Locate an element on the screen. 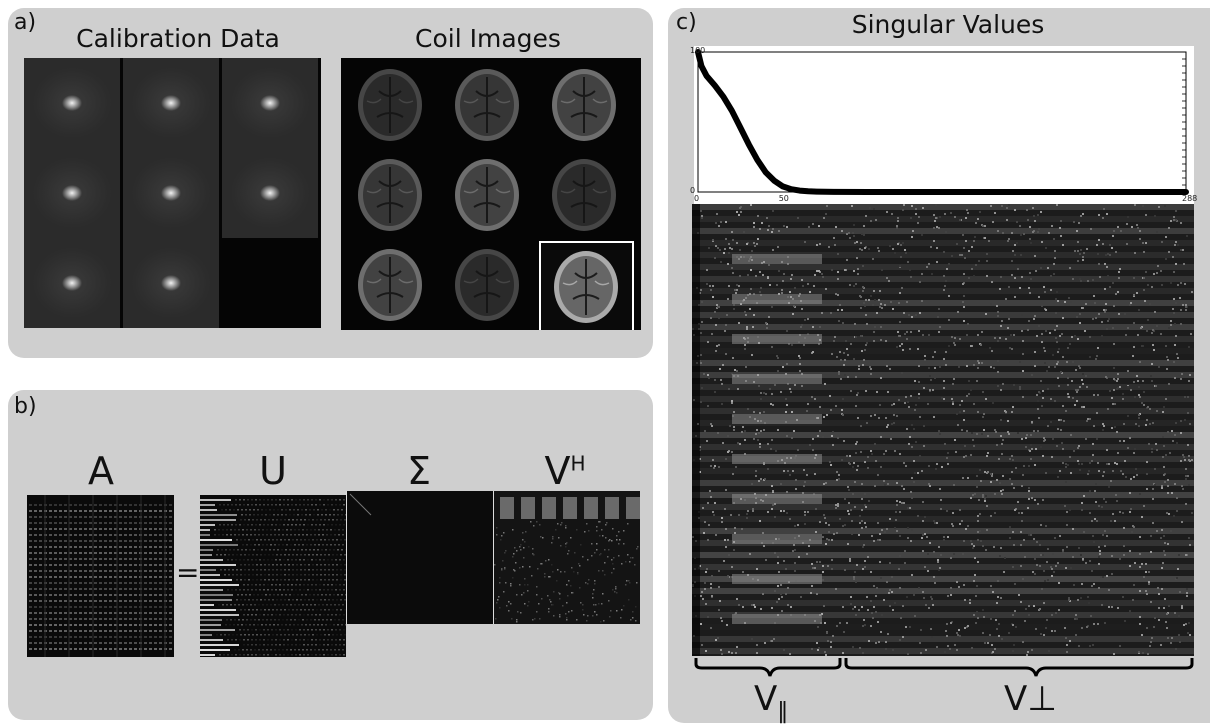 This screenshot has height=724, width=1210. v-perp-label: V⊥ is located at coordinates (1030, 699).